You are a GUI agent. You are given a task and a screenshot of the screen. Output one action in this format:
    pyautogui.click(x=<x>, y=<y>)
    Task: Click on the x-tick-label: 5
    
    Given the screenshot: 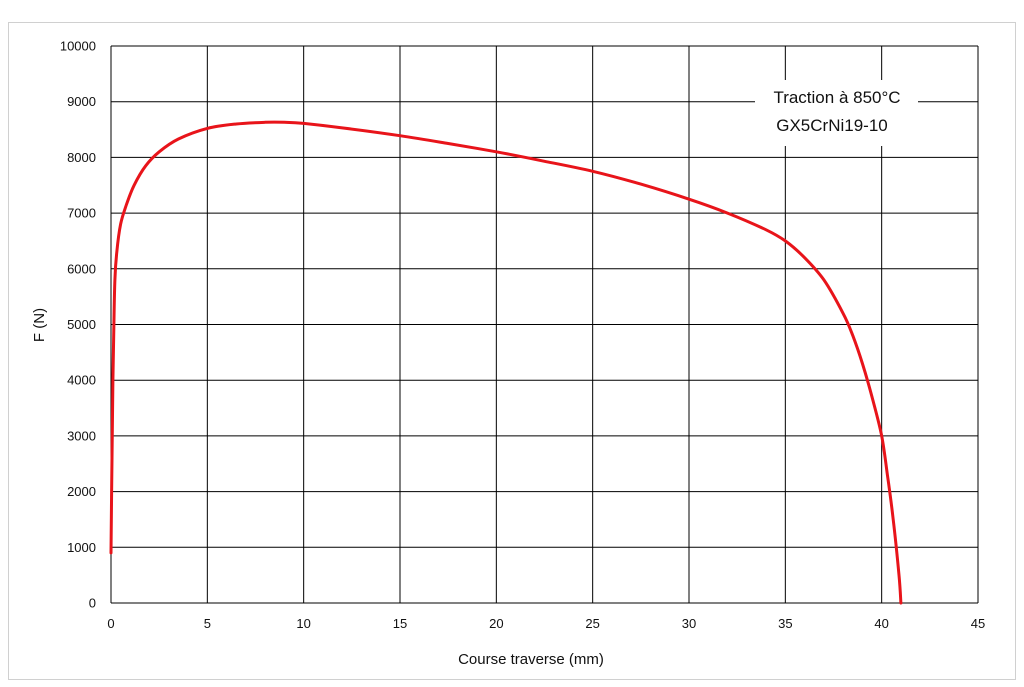 What is the action you would take?
    pyautogui.click(x=207, y=623)
    